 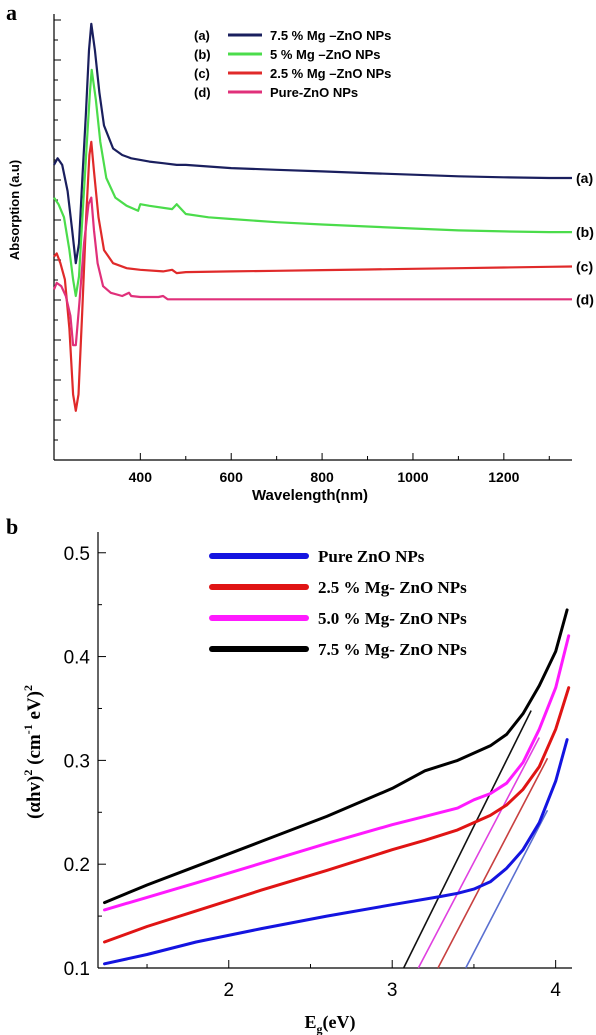 I want to click on x-tick-label: 1000, so click(x=412, y=477).